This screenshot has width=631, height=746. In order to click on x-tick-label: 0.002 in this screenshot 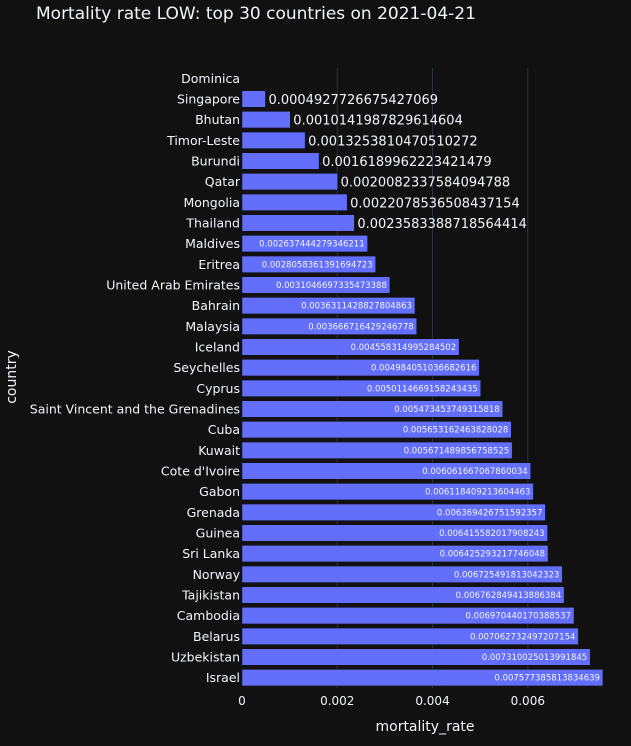, I will do `click(337, 701)`.